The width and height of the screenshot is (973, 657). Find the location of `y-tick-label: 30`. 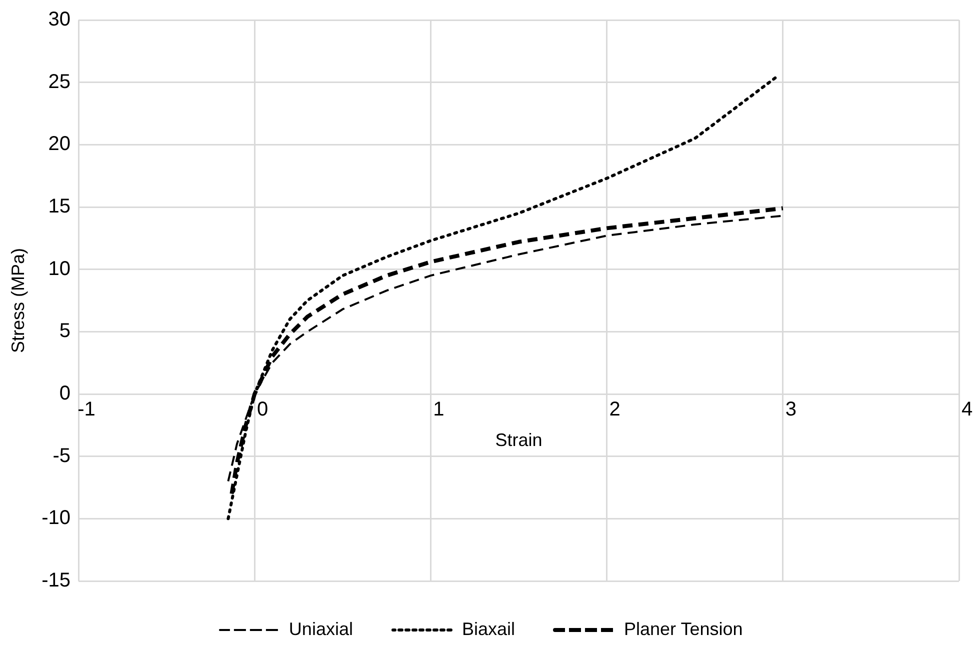

y-tick-label: 30 is located at coordinates (59, 19).